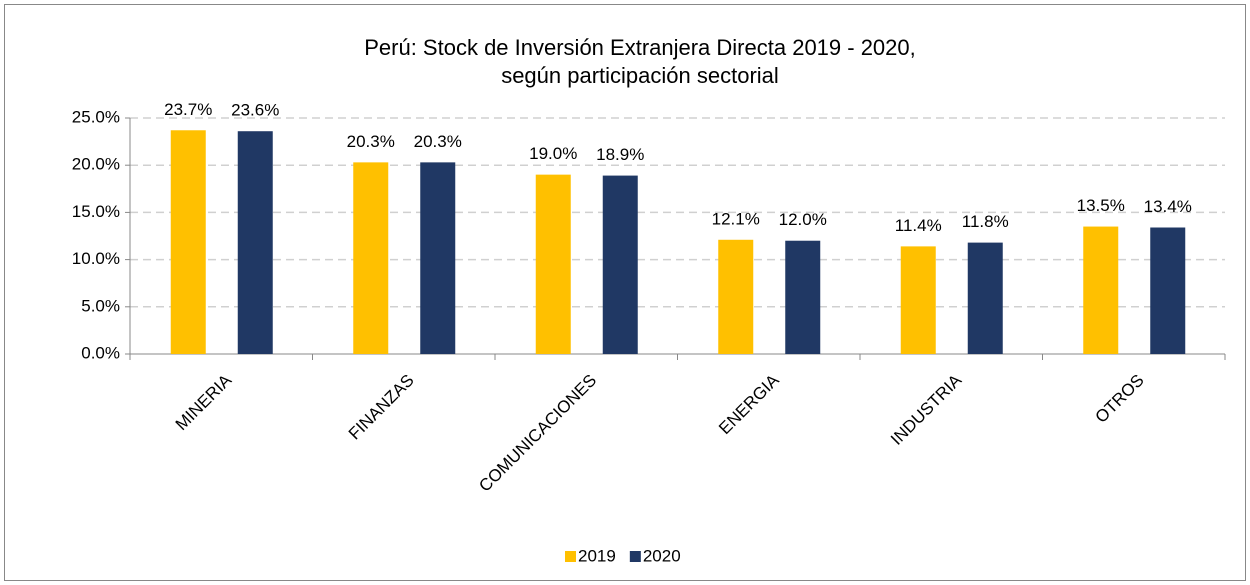 The image size is (1250, 585). I want to click on chart-title: según participación sectorial, so click(640, 75).